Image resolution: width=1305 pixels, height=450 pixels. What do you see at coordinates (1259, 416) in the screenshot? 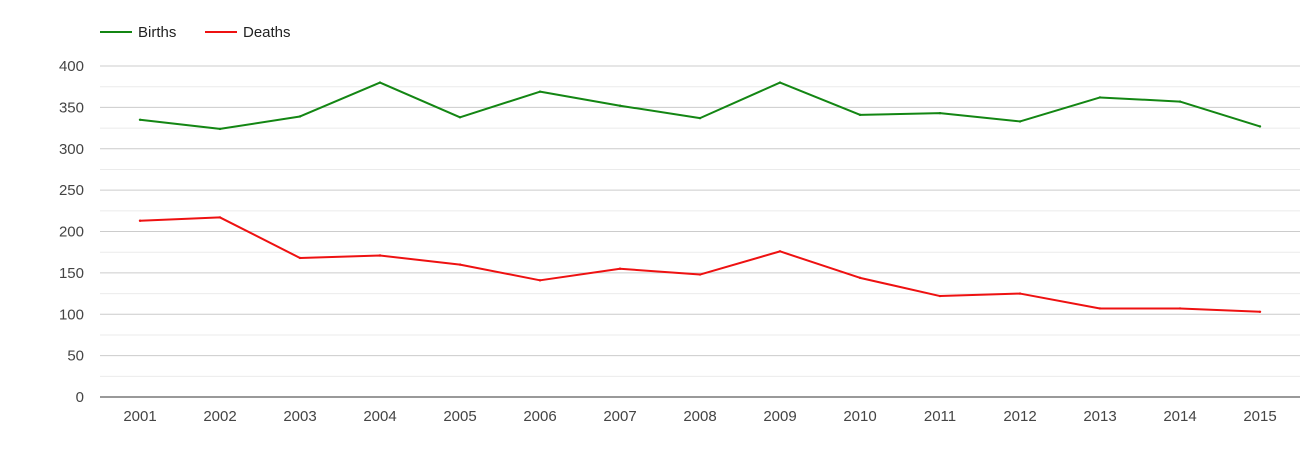
I see `x-tick-label: 2015` at bounding box center [1259, 416].